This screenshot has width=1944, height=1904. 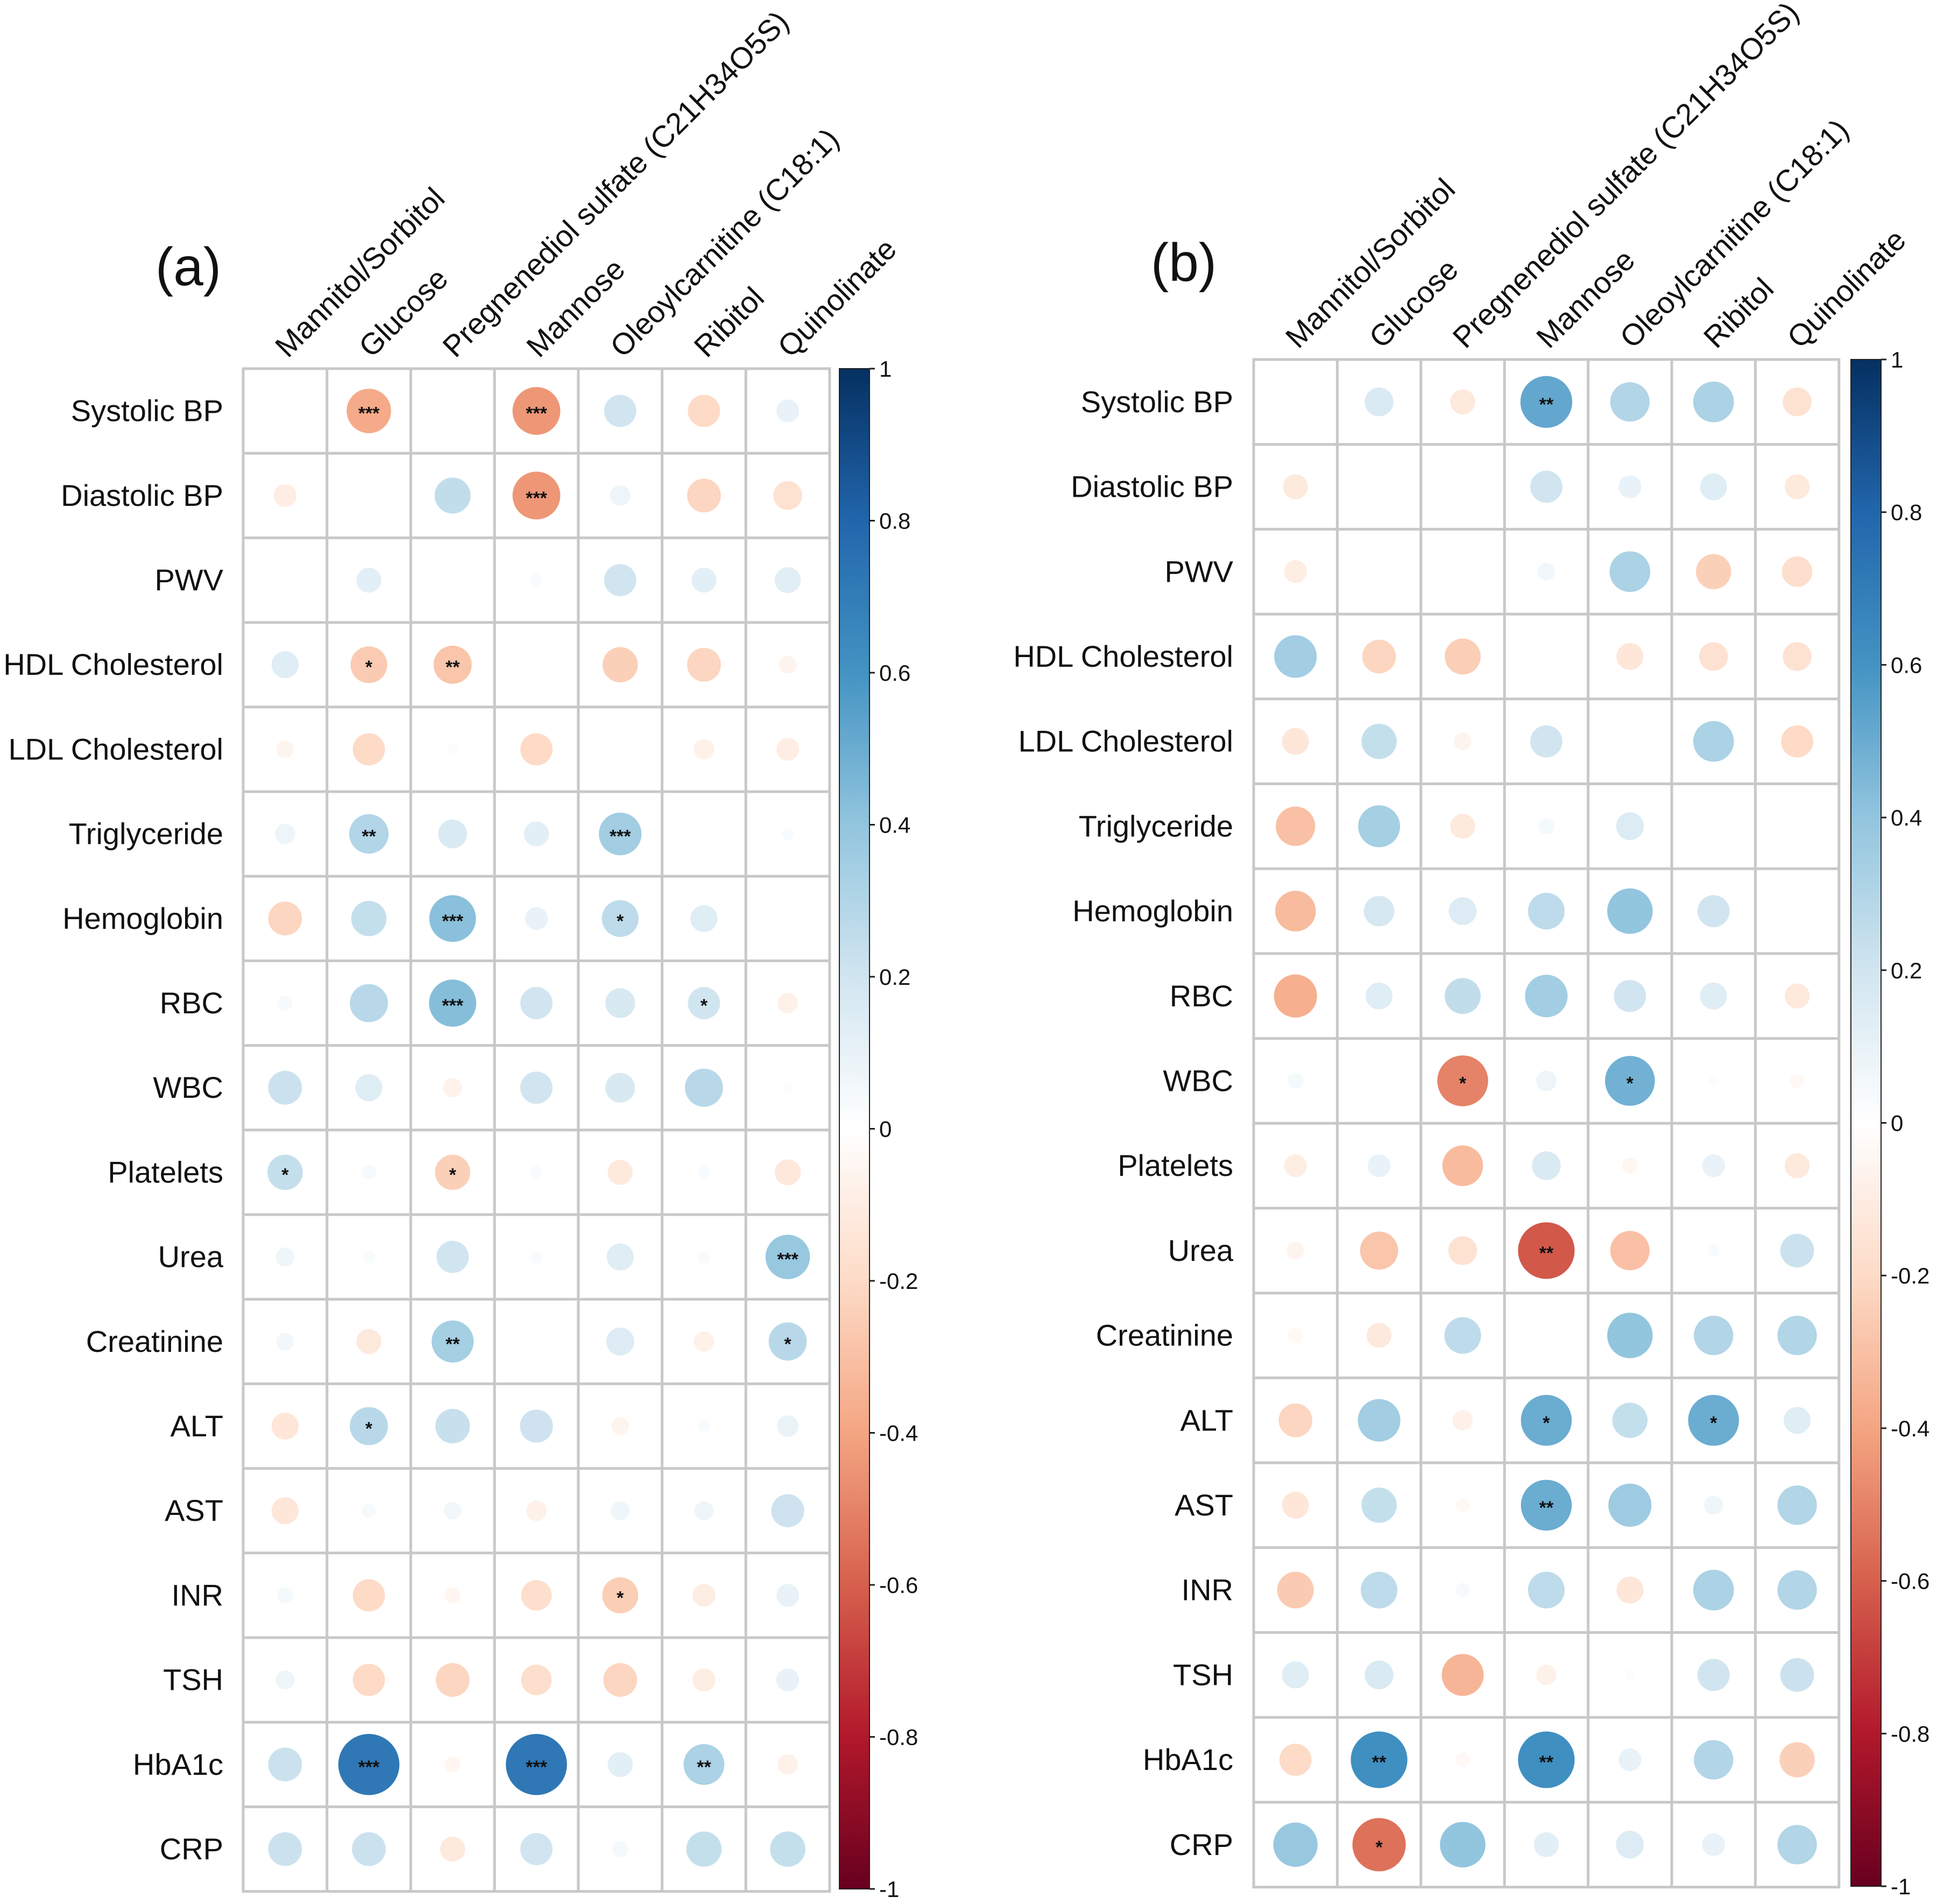 What do you see at coordinates (1897, 1123) in the screenshot?
I see `colorbar-tick-label: 0` at bounding box center [1897, 1123].